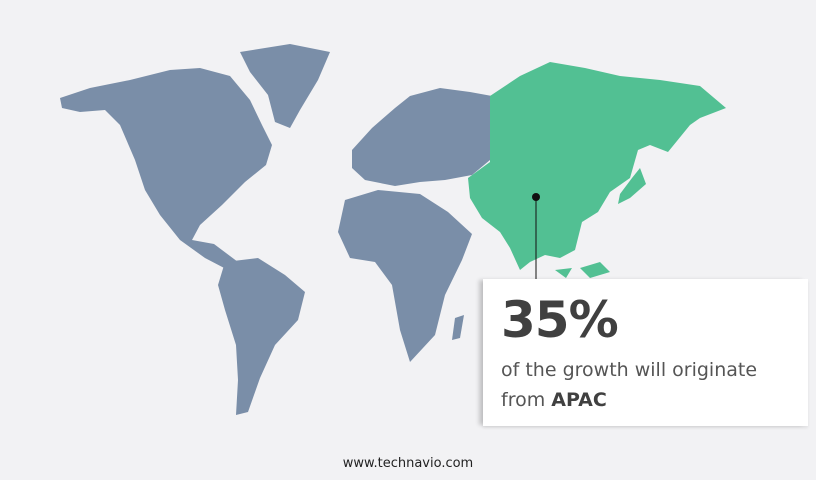  Describe the element at coordinates (632, 186) in the screenshot. I see `japan` at that location.